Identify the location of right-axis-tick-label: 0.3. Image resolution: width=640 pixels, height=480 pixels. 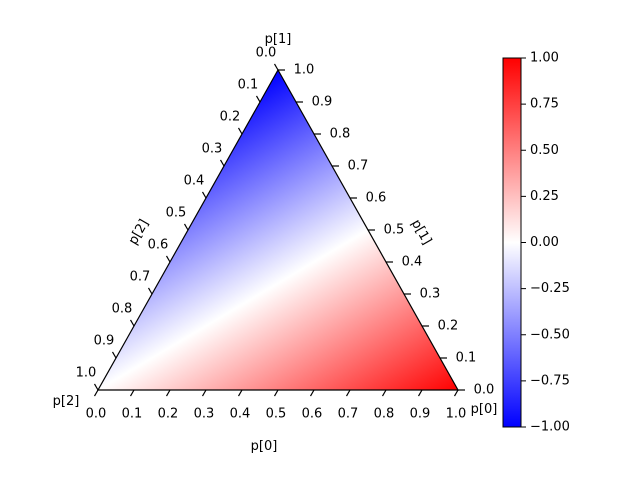
(430, 294).